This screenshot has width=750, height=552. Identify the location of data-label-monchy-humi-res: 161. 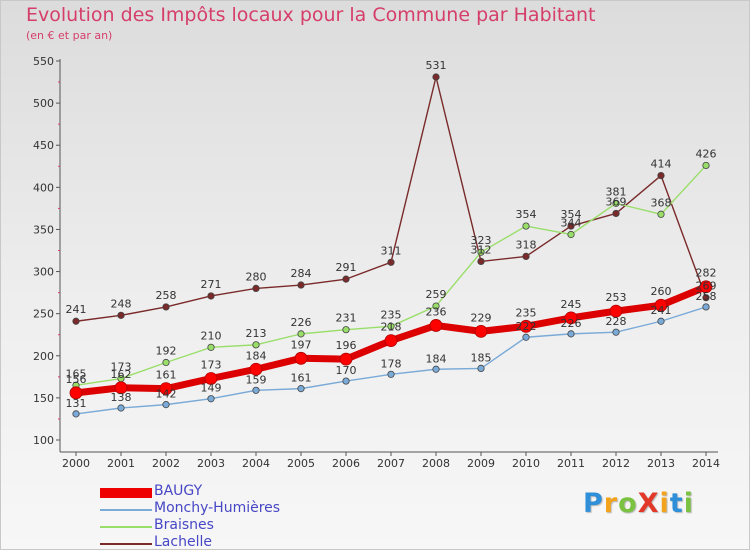
(301, 378).